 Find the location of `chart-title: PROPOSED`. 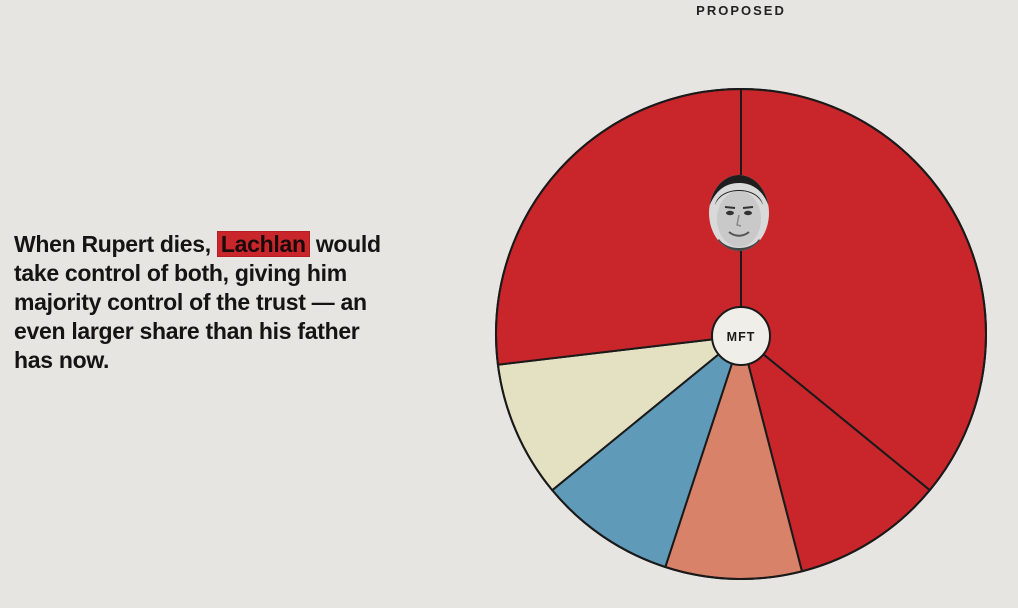

chart-title: PROPOSED is located at coordinates (741, 10).